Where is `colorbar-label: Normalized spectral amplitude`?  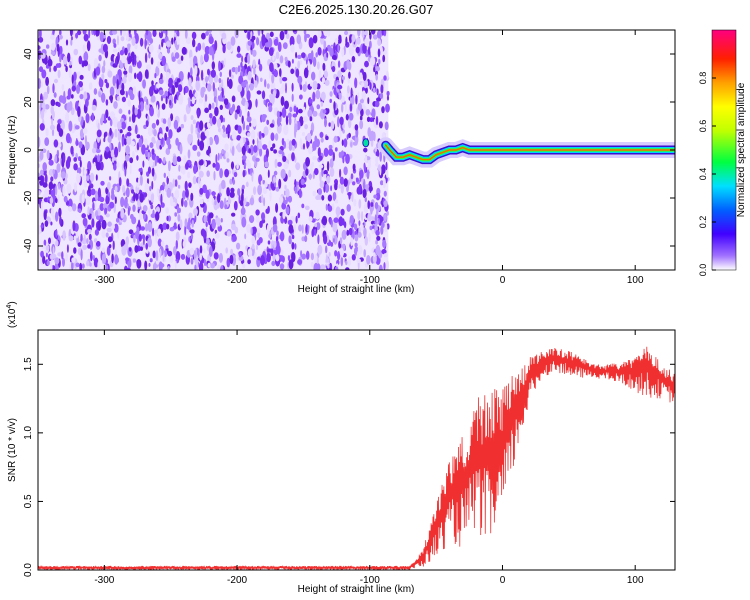
colorbar-label: Normalized spectral amplitude is located at coordinates (741, 149).